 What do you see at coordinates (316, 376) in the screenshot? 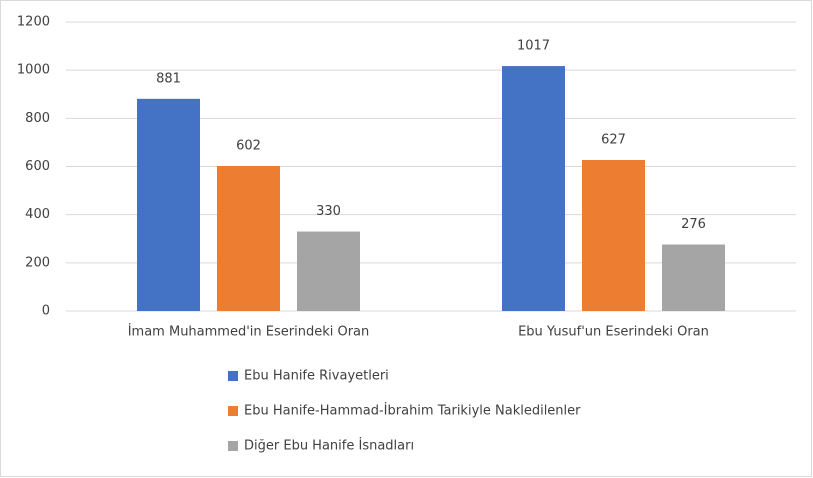
I see `legend-label: Ebu Hanife Rivayetleri` at bounding box center [316, 376].